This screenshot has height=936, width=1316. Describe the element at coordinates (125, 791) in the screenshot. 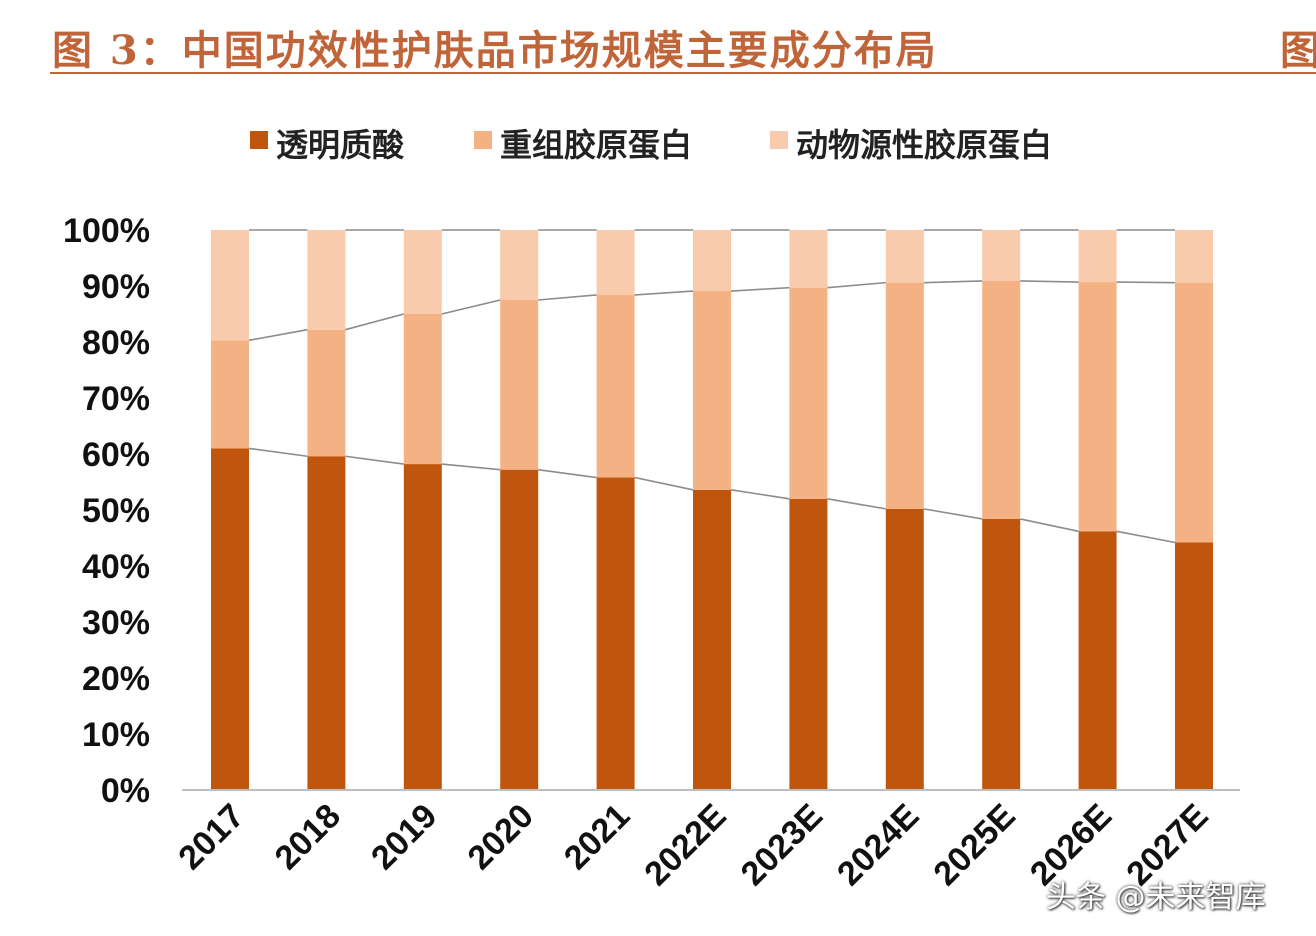

I see `y-tick-label: 0%` at that location.